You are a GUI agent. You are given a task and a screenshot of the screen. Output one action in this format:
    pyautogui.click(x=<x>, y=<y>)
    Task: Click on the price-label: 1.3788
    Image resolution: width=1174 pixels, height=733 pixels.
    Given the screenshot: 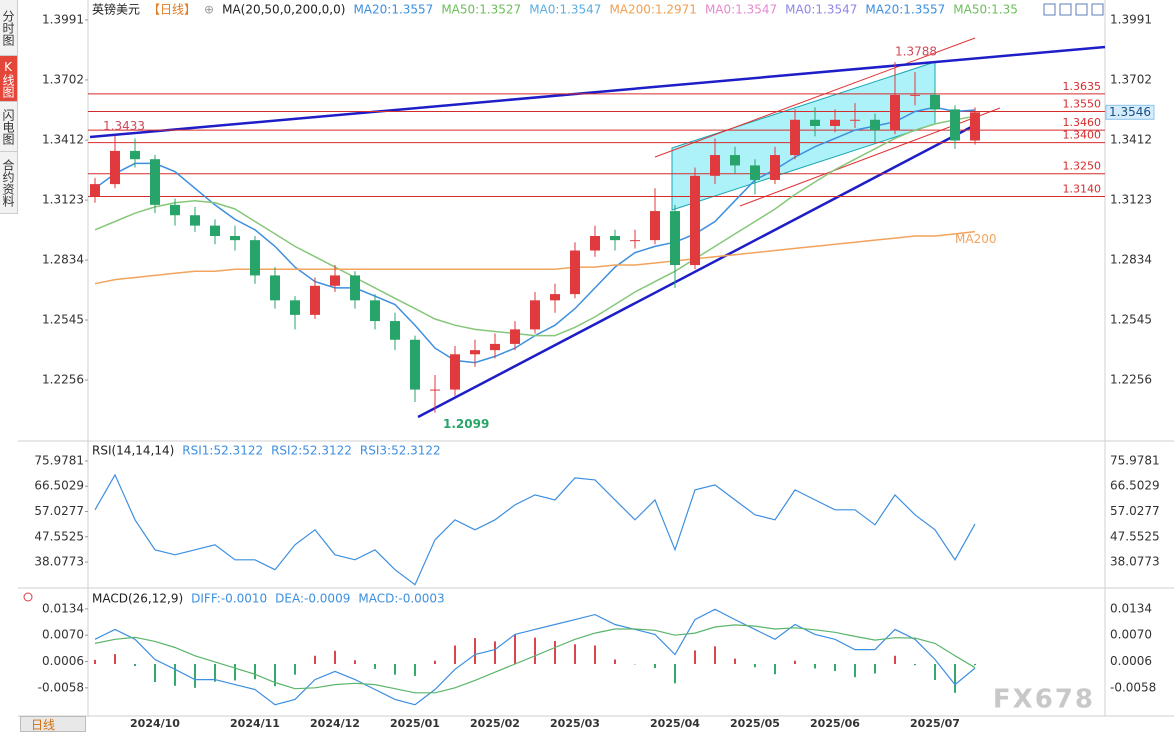 What is the action you would take?
    pyautogui.click(x=916, y=52)
    